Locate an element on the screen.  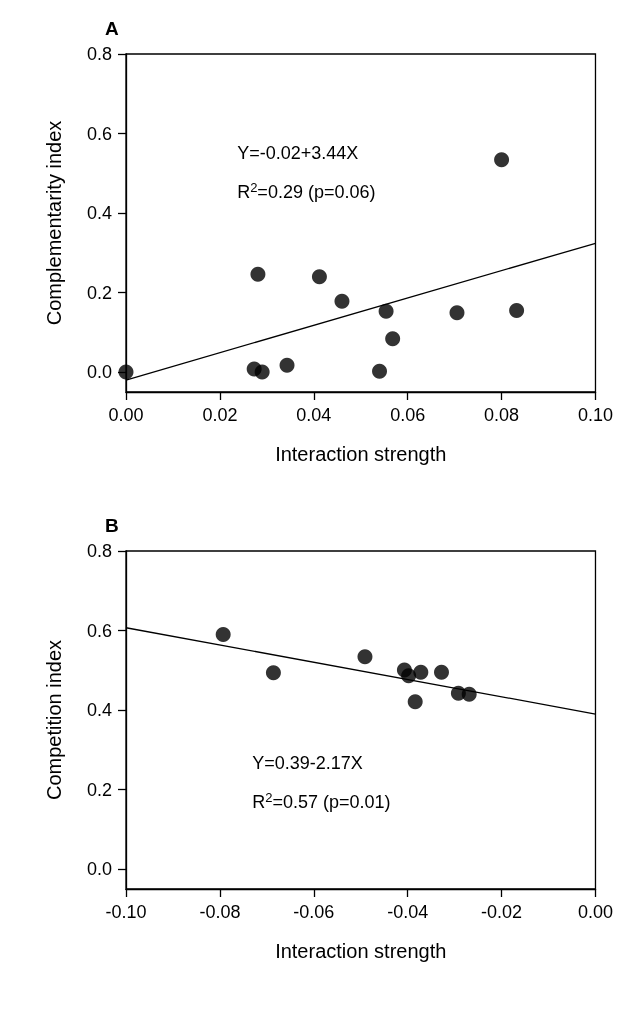
x-tick-label: -0.10 is located at coordinates (126, 912).